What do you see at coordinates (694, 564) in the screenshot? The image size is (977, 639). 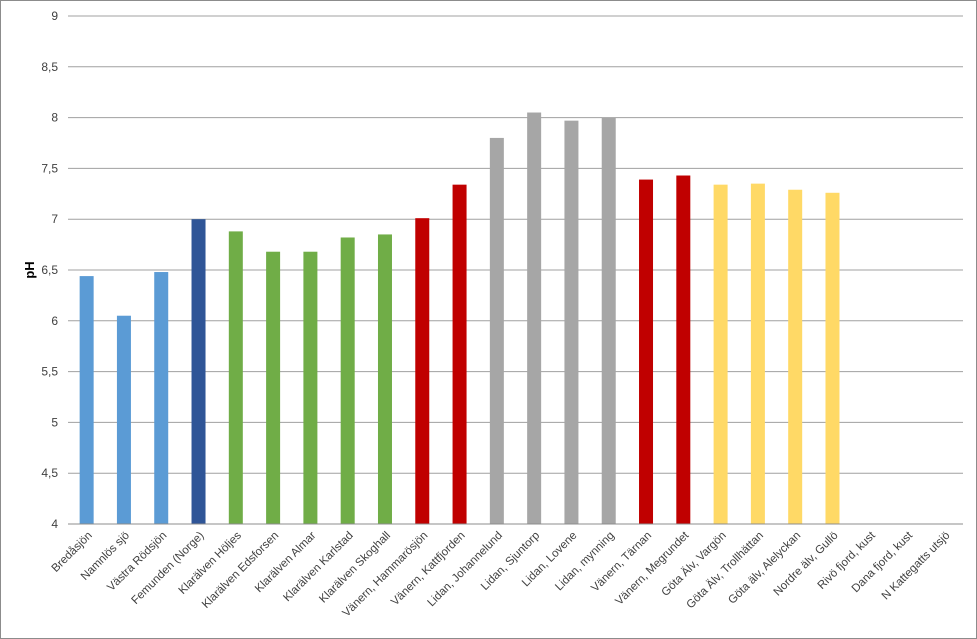 I see `x-category-label: Göta Älv, Vargön` at bounding box center [694, 564].